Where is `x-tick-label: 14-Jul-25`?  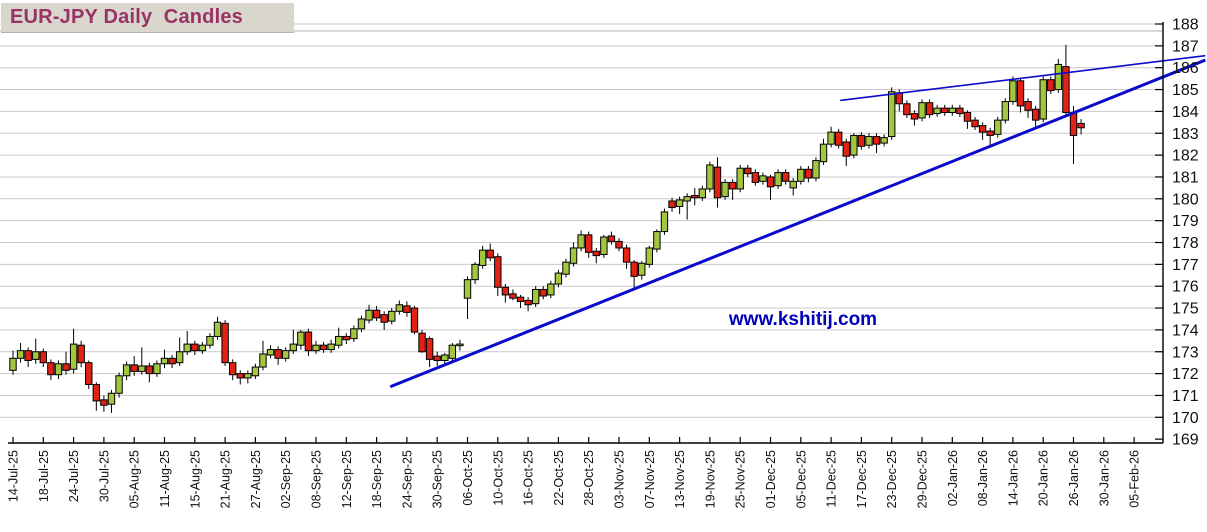 x-tick-label: 14-Jul-25 is located at coordinates (14, 476).